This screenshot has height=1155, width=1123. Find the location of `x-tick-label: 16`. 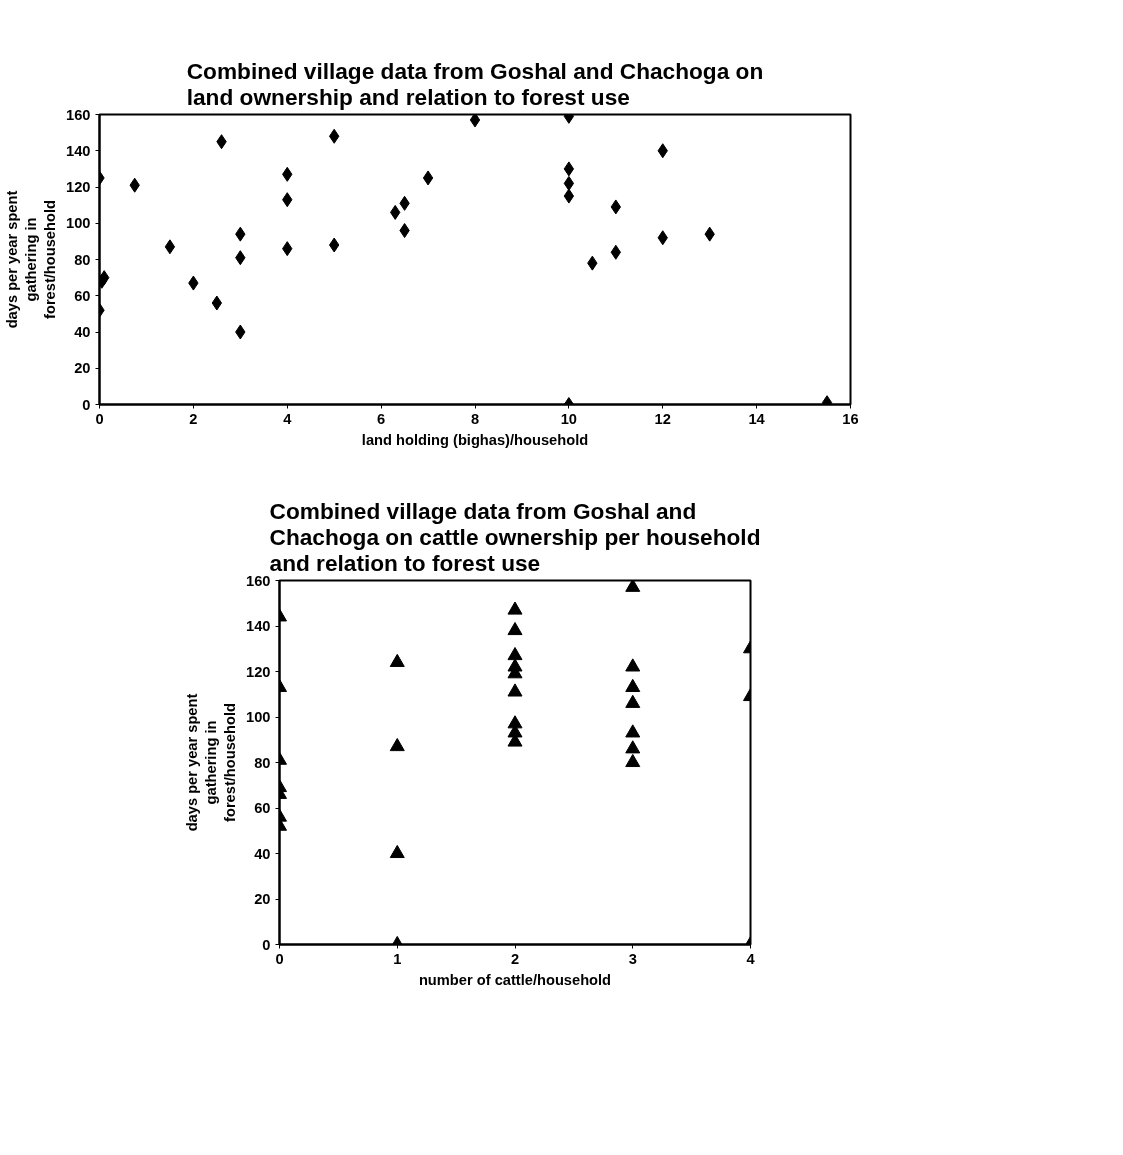

x-tick-label: 16 is located at coordinates (850, 418).